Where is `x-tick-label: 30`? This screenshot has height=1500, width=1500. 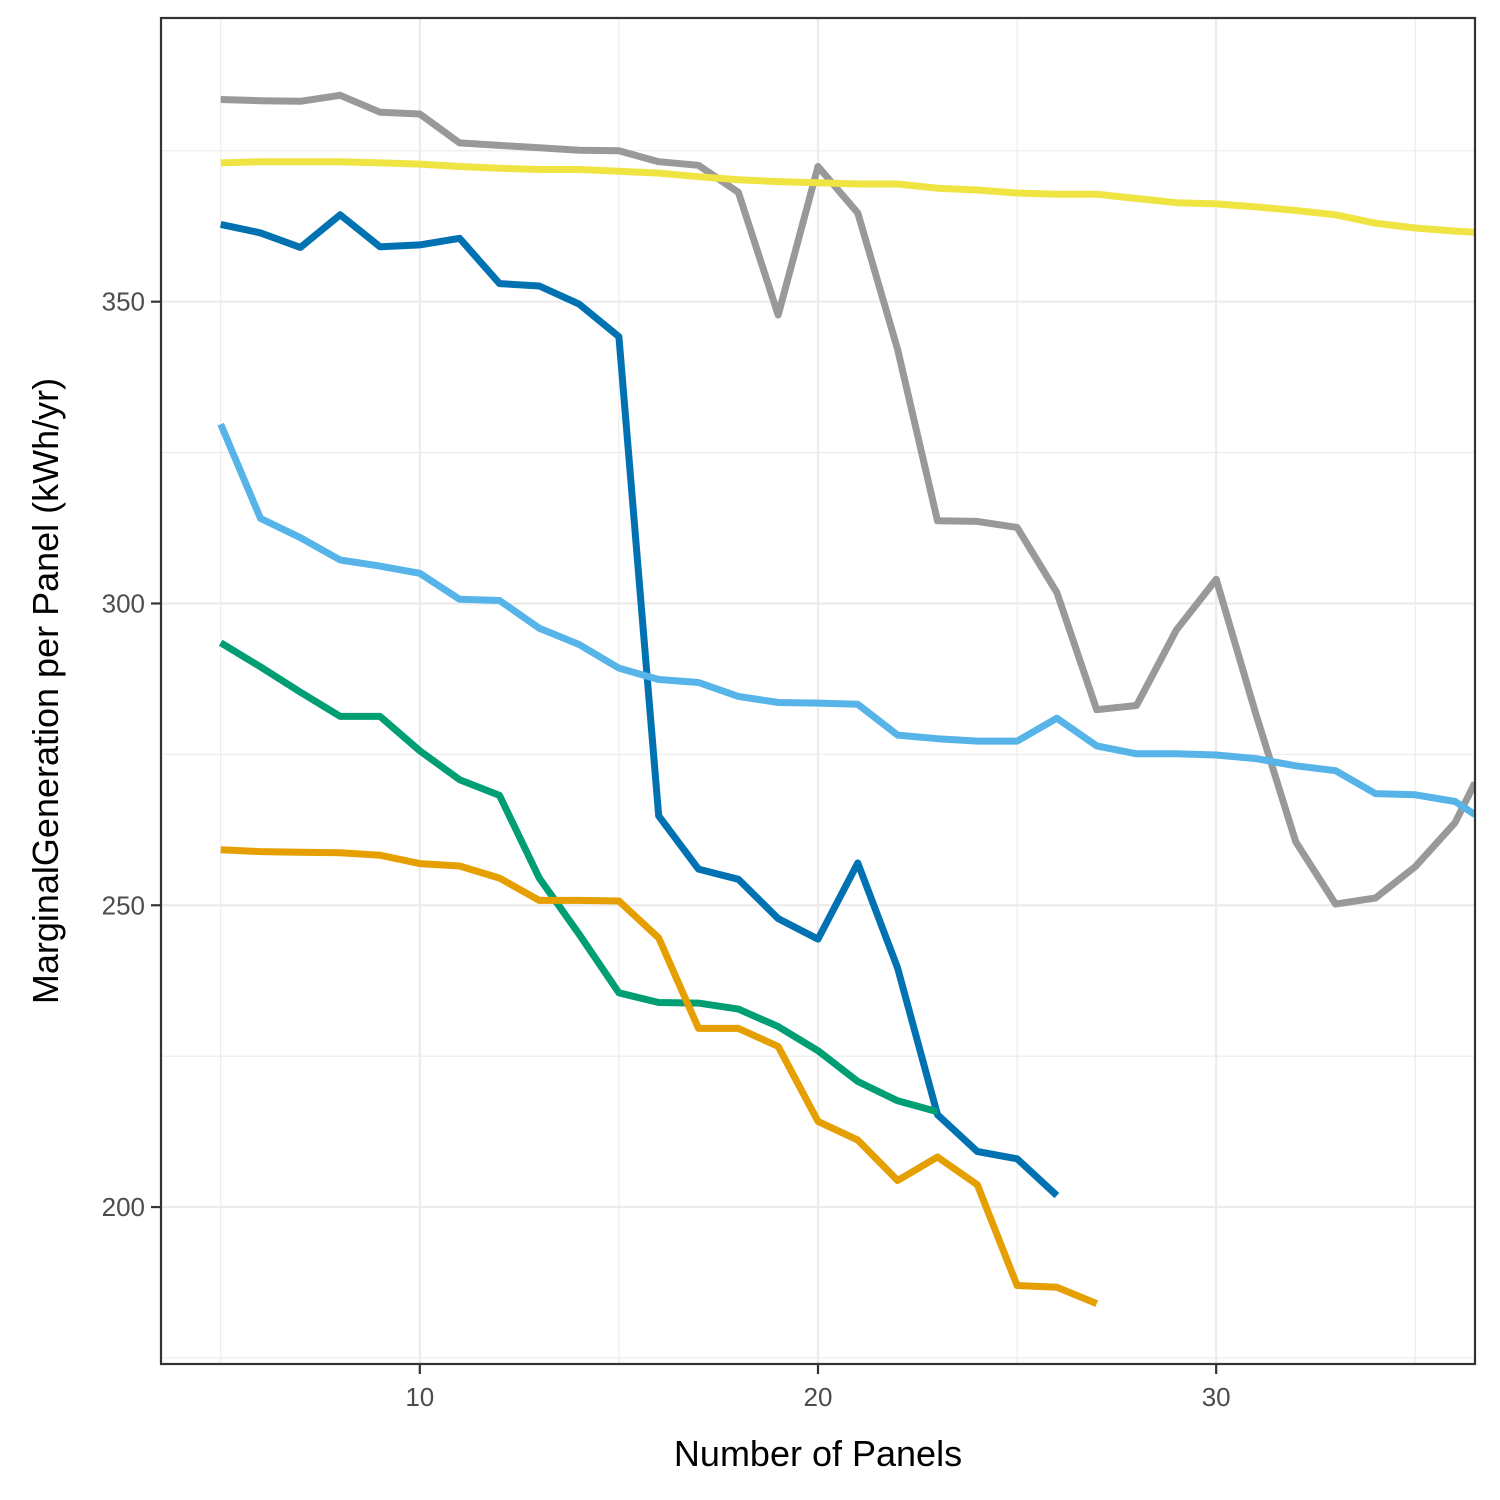 x-tick-label: 30 is located at coordinates (1216, 1397).